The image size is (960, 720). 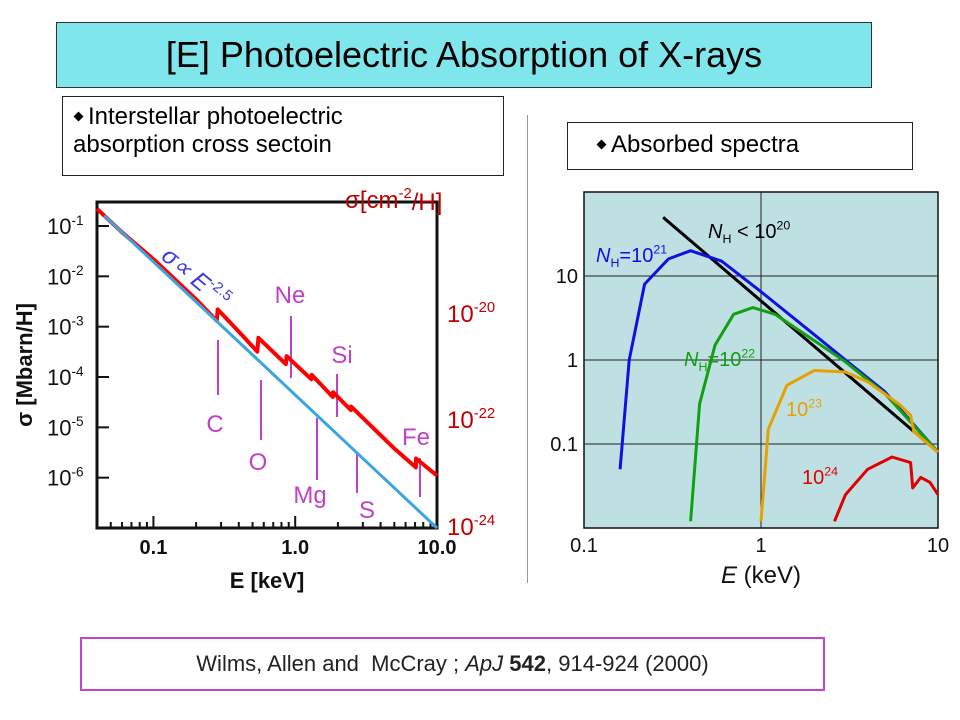 What do you see at coordinates (471, 527) in the screenshot?
I see `right-tick-label: 10-24` at bounding box center [471, 527].